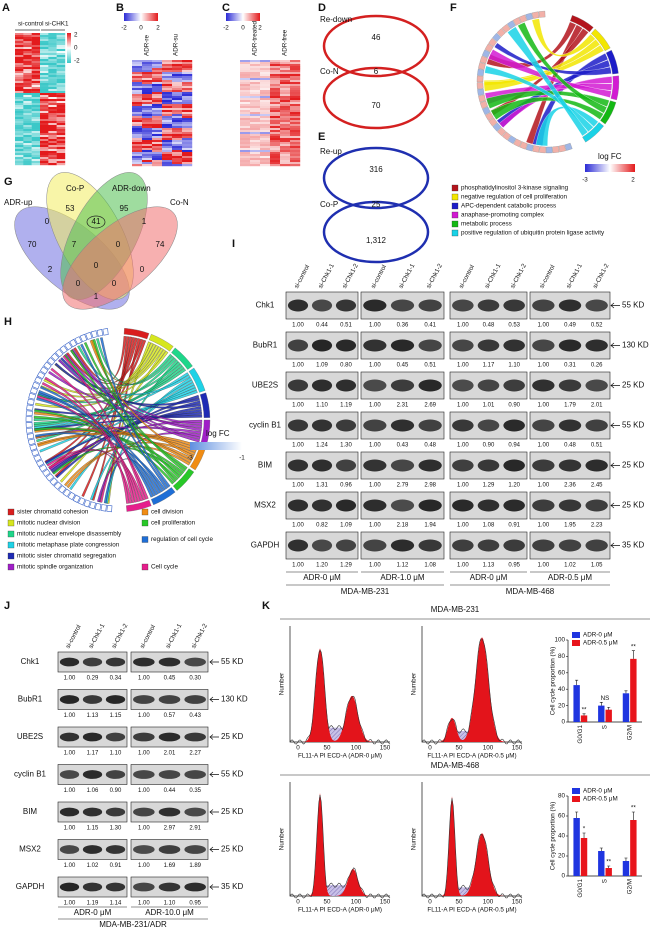 This screenshot has width=654, height=930. Describe the element at coordinates (563, 722) in the screenshot. I see `y-tick-label: 0` at that location.